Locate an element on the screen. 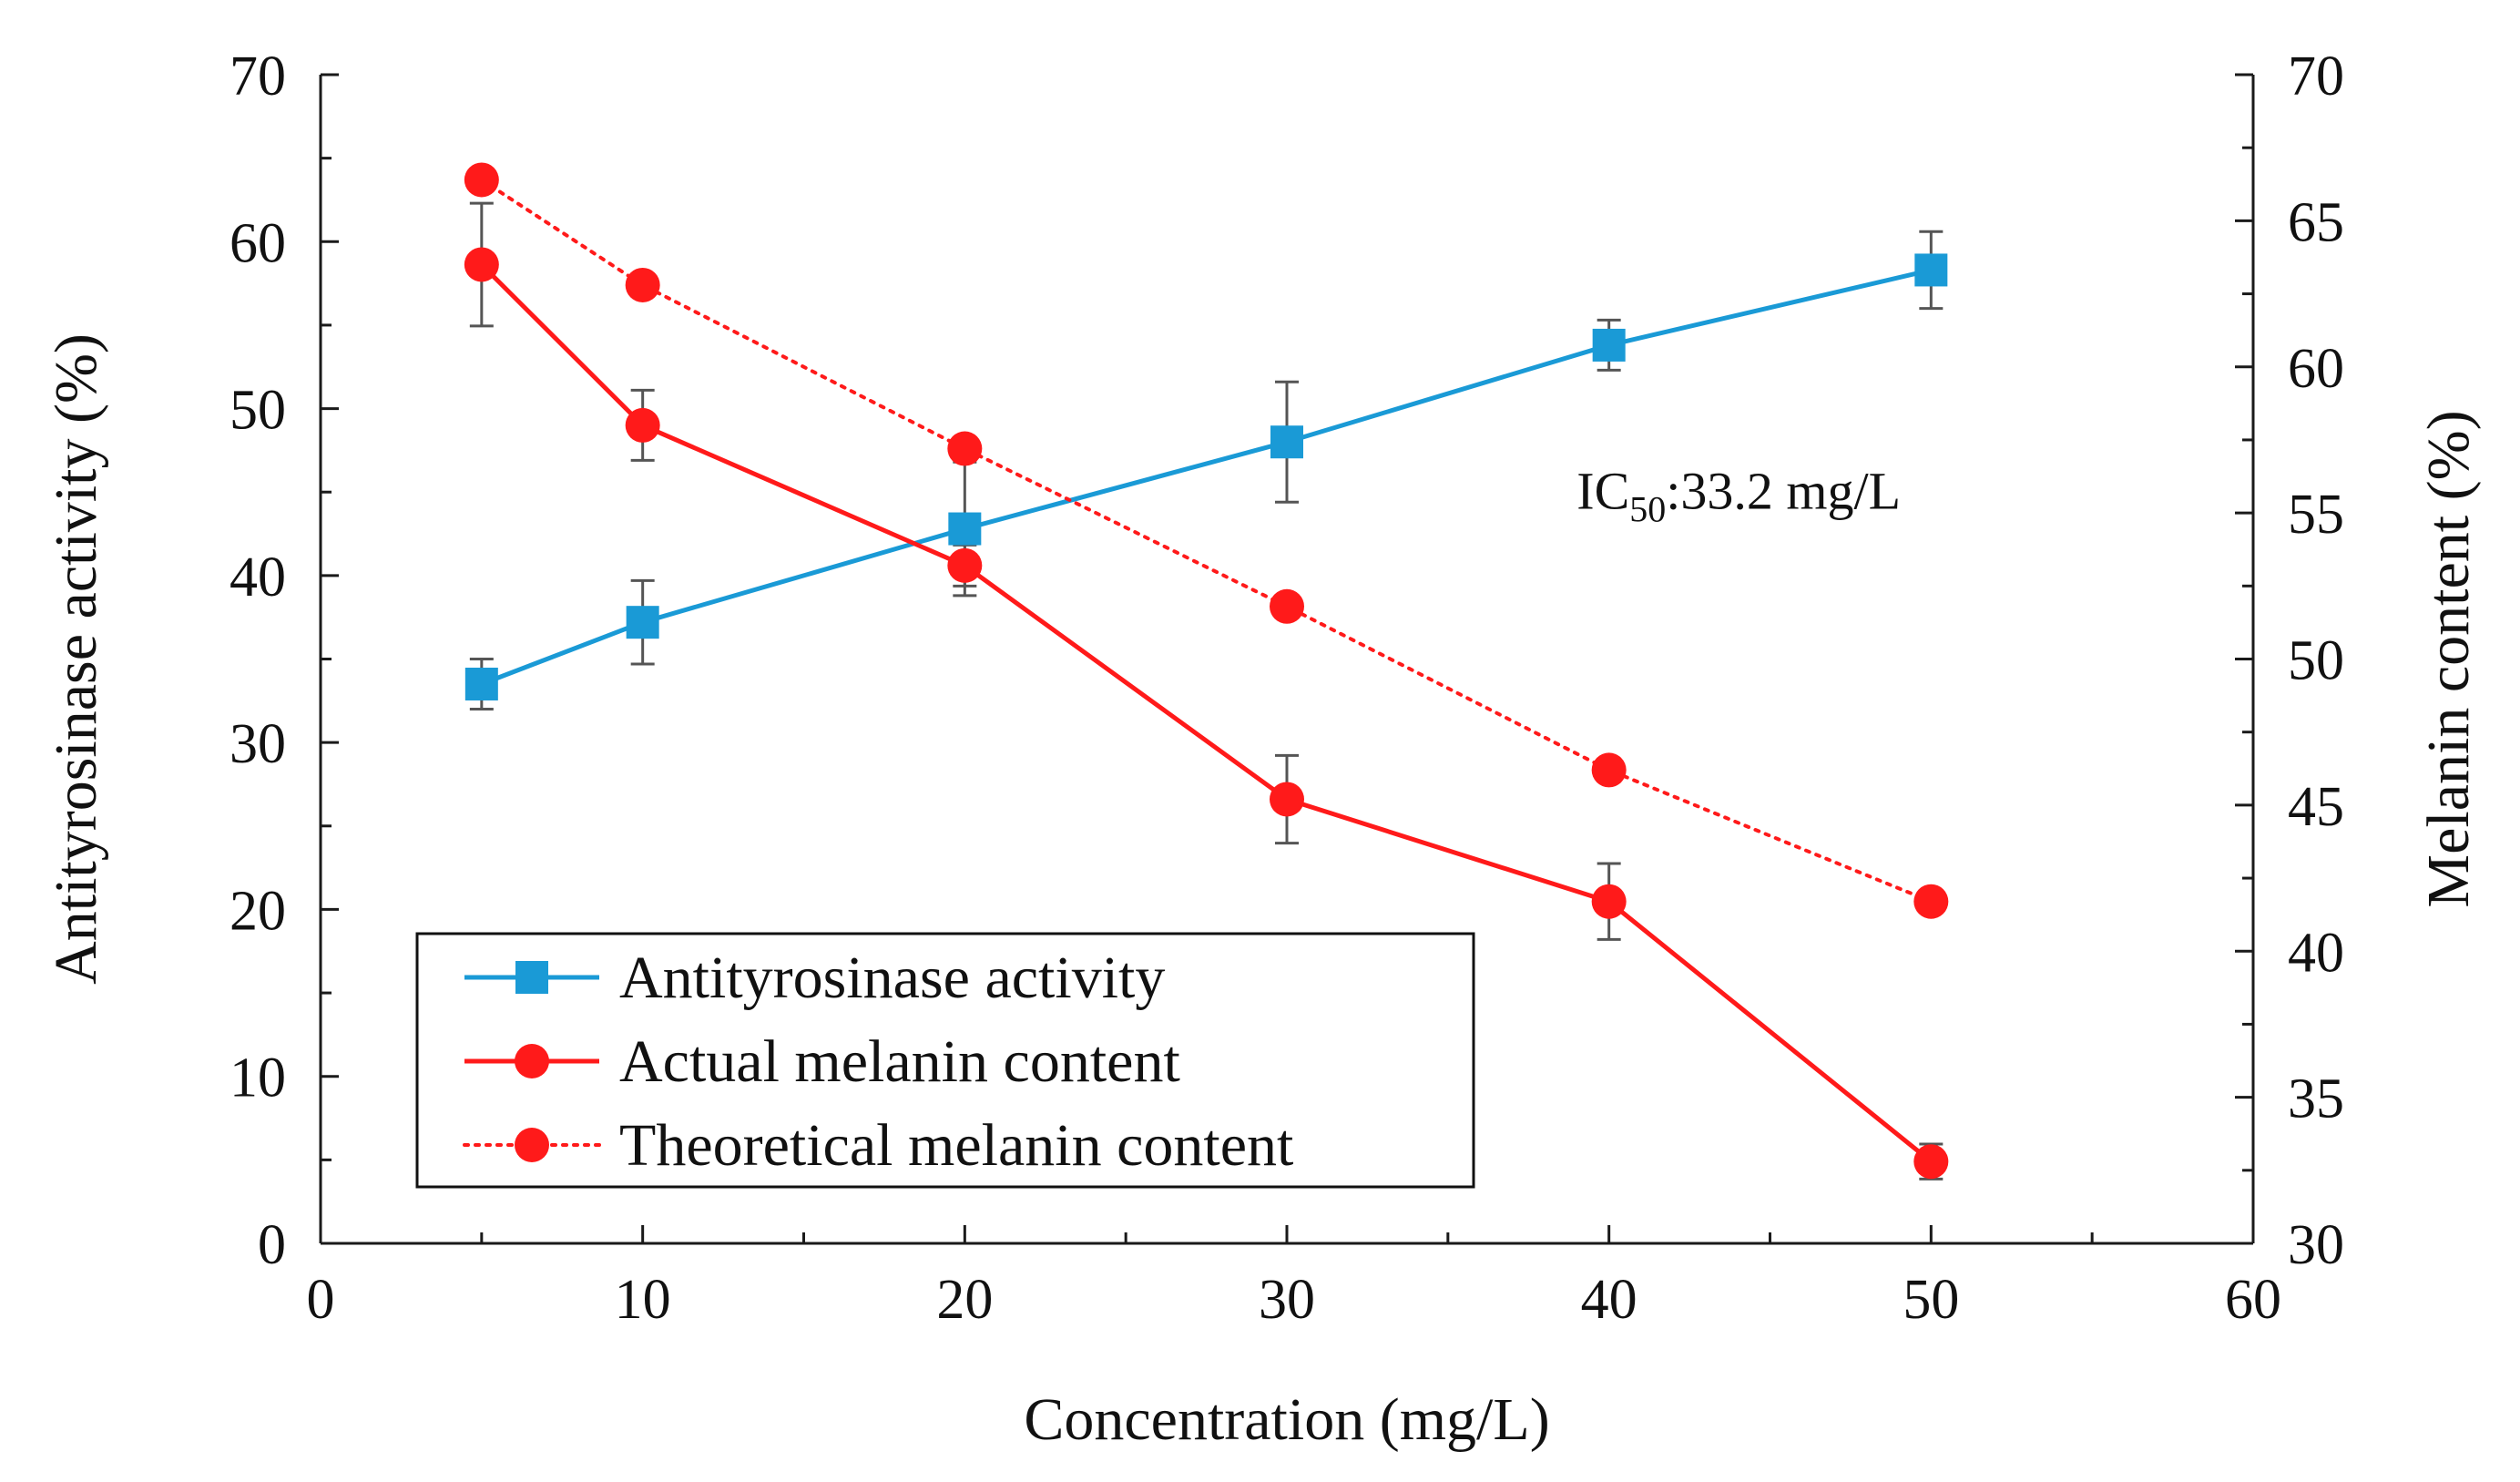 The width and height of the screenshot is (2520, 1482). annotation-group: IC50:33.2 mg/L is located at coordinates (1738, 496).